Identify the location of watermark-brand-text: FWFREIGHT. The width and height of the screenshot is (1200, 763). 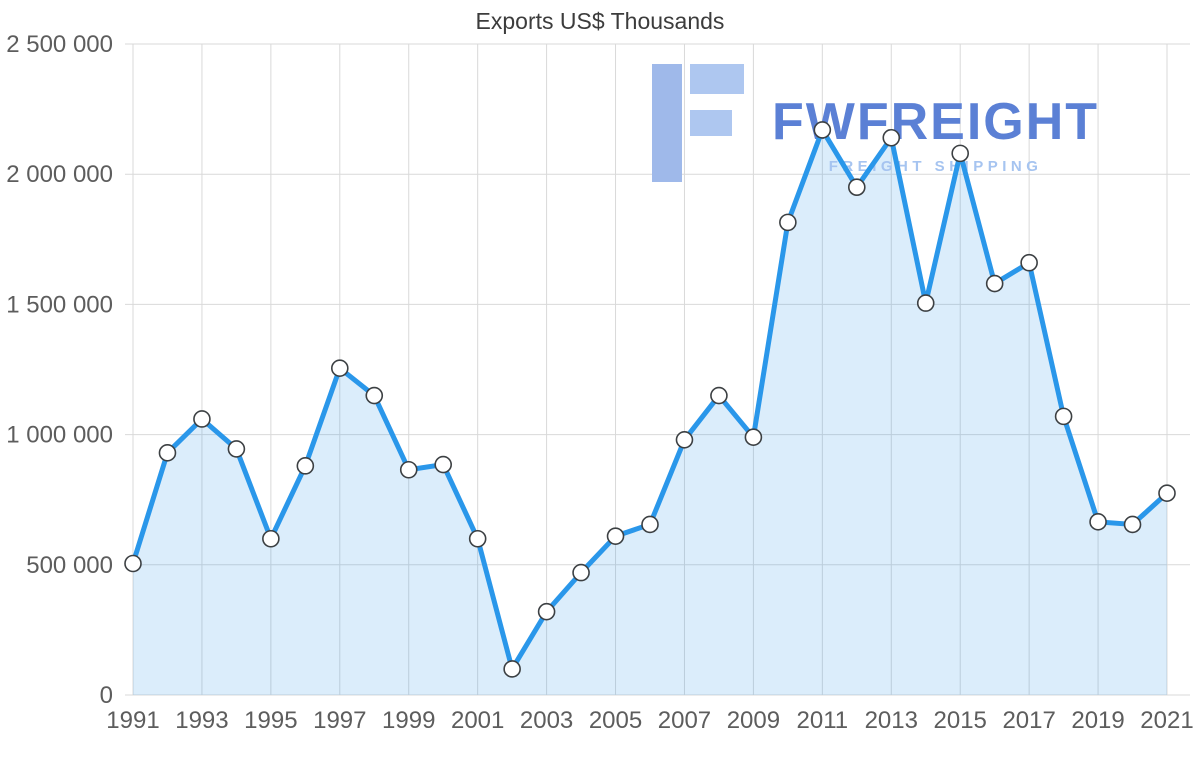
(936, 122).